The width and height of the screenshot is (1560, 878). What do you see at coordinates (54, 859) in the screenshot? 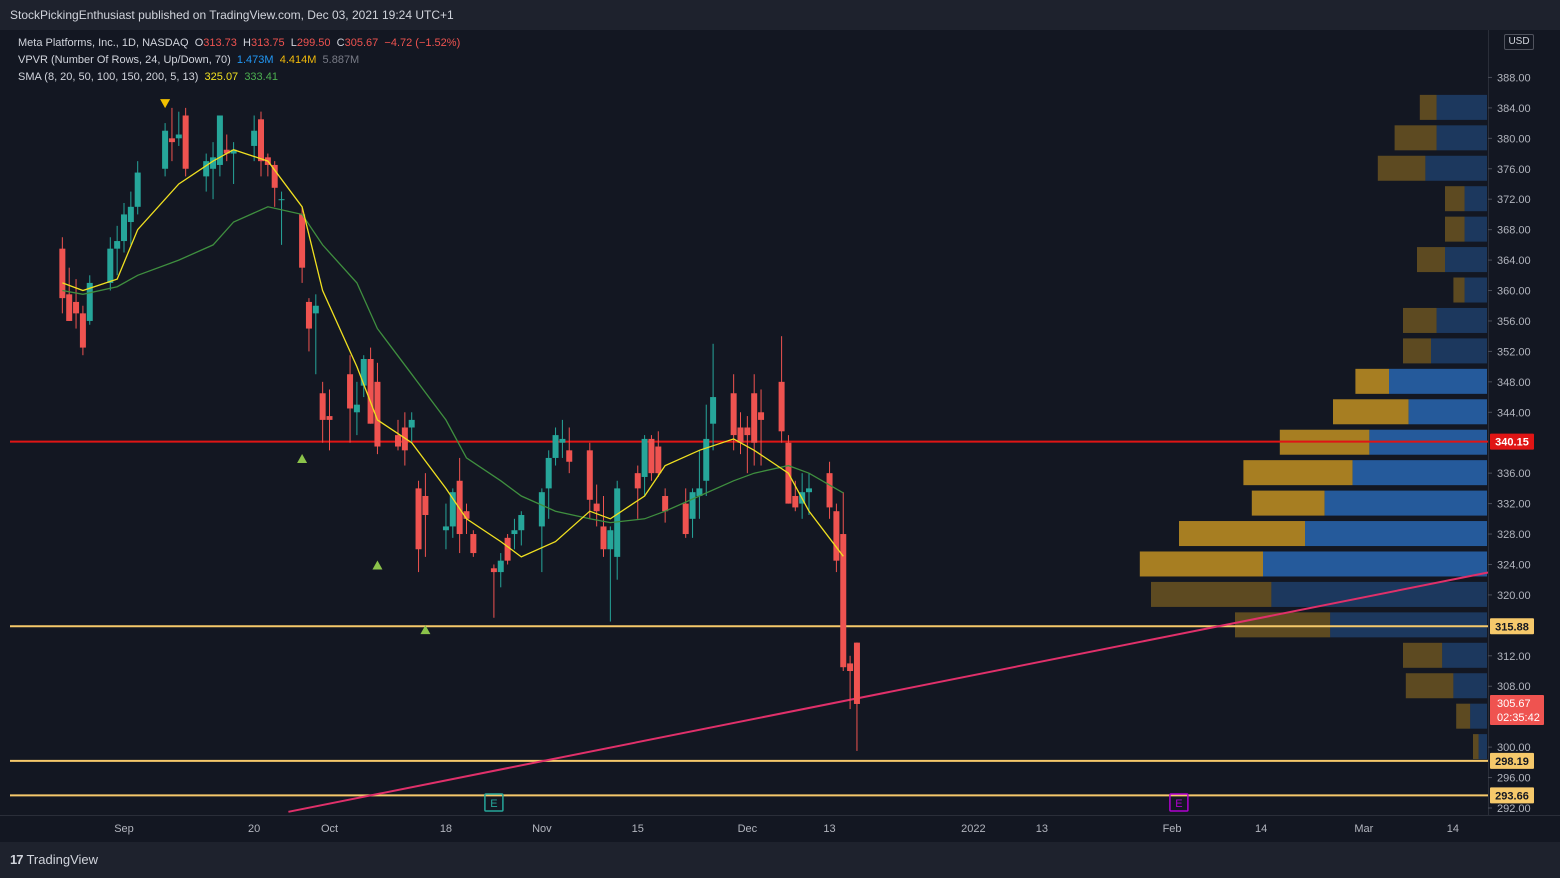
I see `tradingview-logo: 17 TradingView` at bounding box center [54, 859].